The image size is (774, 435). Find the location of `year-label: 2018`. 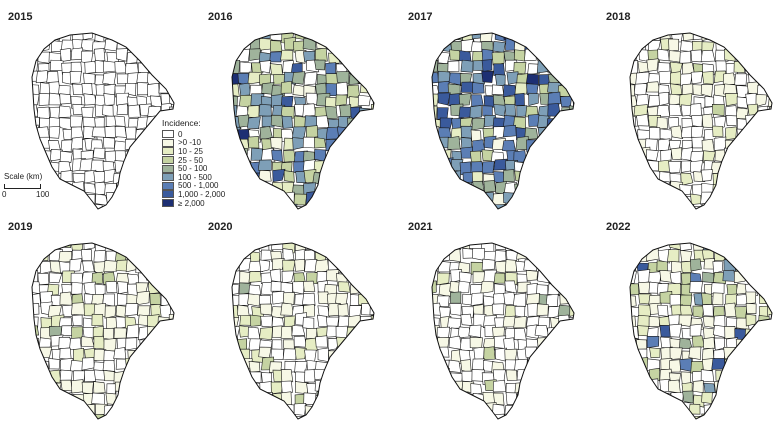

year-label: 2018 is located at coordinates (618, 17).